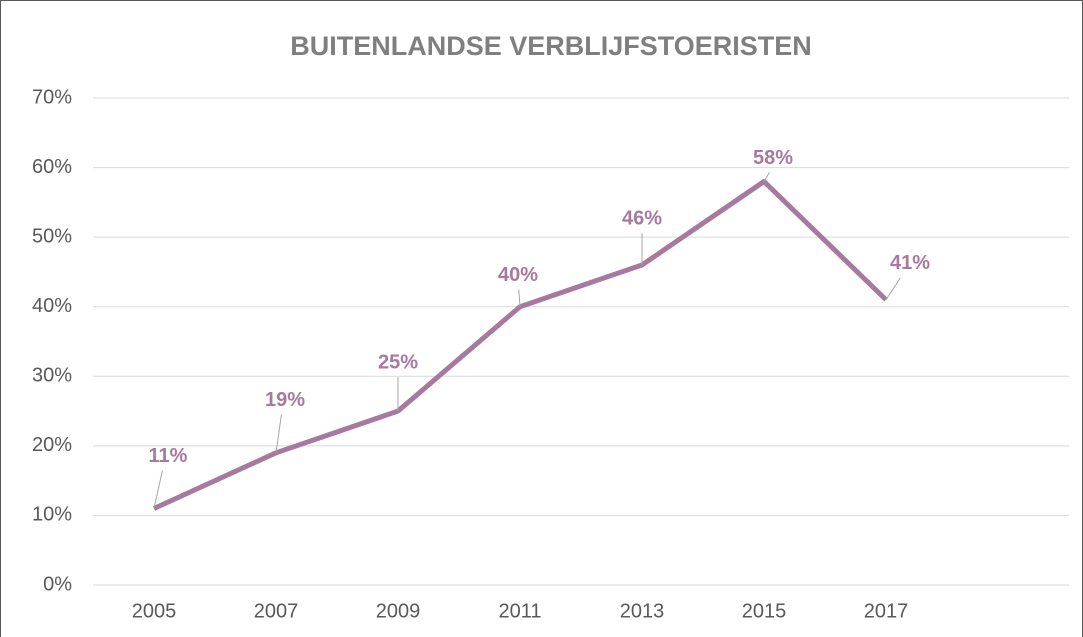 The height and width of the screenshot is (637, 1083). Describe the element at coordinates (398, 362) in the screenshot. I see `data-label: 25%` at that location.